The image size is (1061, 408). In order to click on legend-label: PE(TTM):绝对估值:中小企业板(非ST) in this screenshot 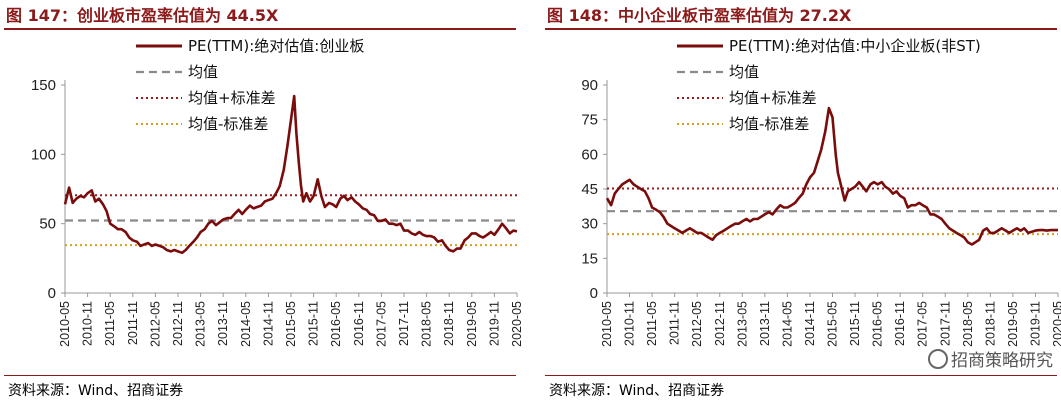, I will do `click(855, 46)`.